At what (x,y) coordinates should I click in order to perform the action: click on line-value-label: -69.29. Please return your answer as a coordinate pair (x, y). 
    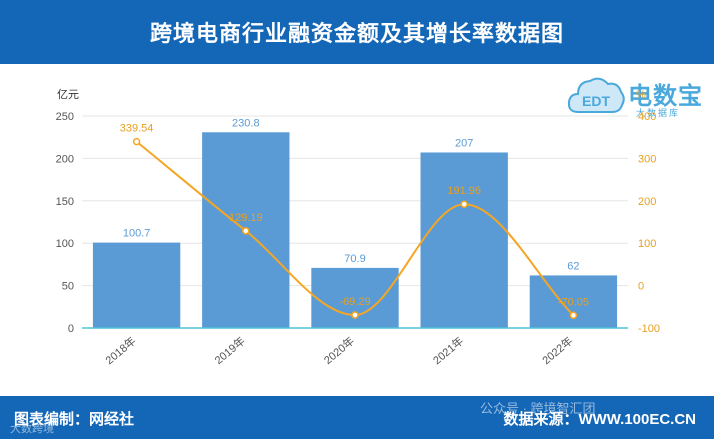
    Looking at the image, I should click on (354, 302).